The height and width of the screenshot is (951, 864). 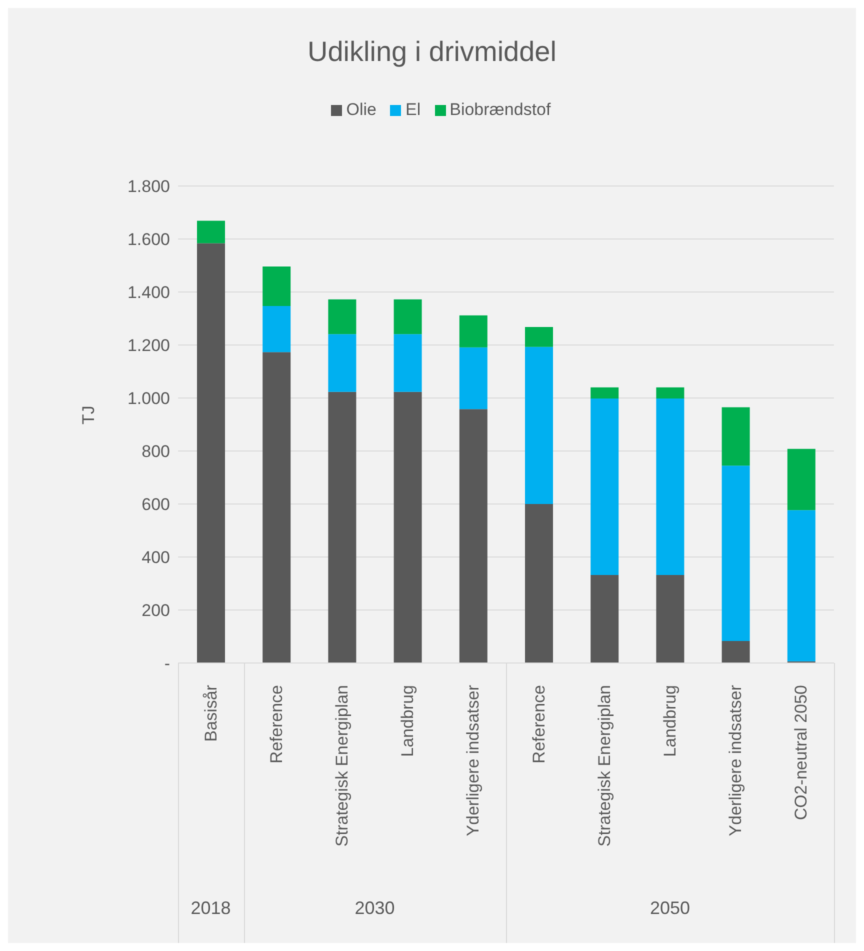 I want to click on y-tick-label: 200, so click(x=156, y=610).